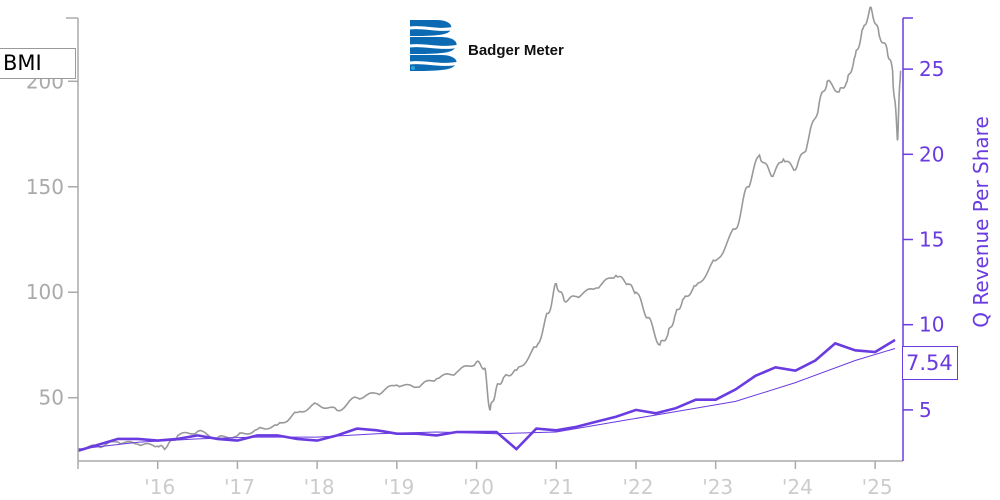 This screenshot has width=1000, height=500. Describe the element at coordinates (51, 398) in the screenshot. I see `left-tick-label: 50` at that location.